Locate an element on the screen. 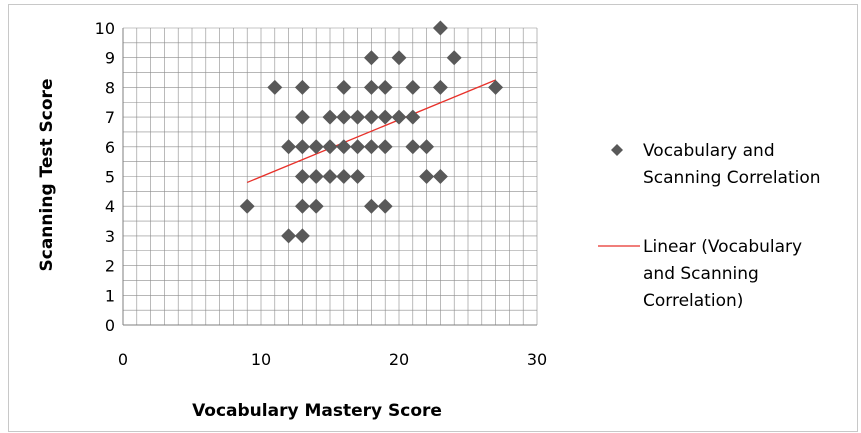 This screenshot has height=433, width=861. x-tick-label: 30 is located at coordinates (537, 359).